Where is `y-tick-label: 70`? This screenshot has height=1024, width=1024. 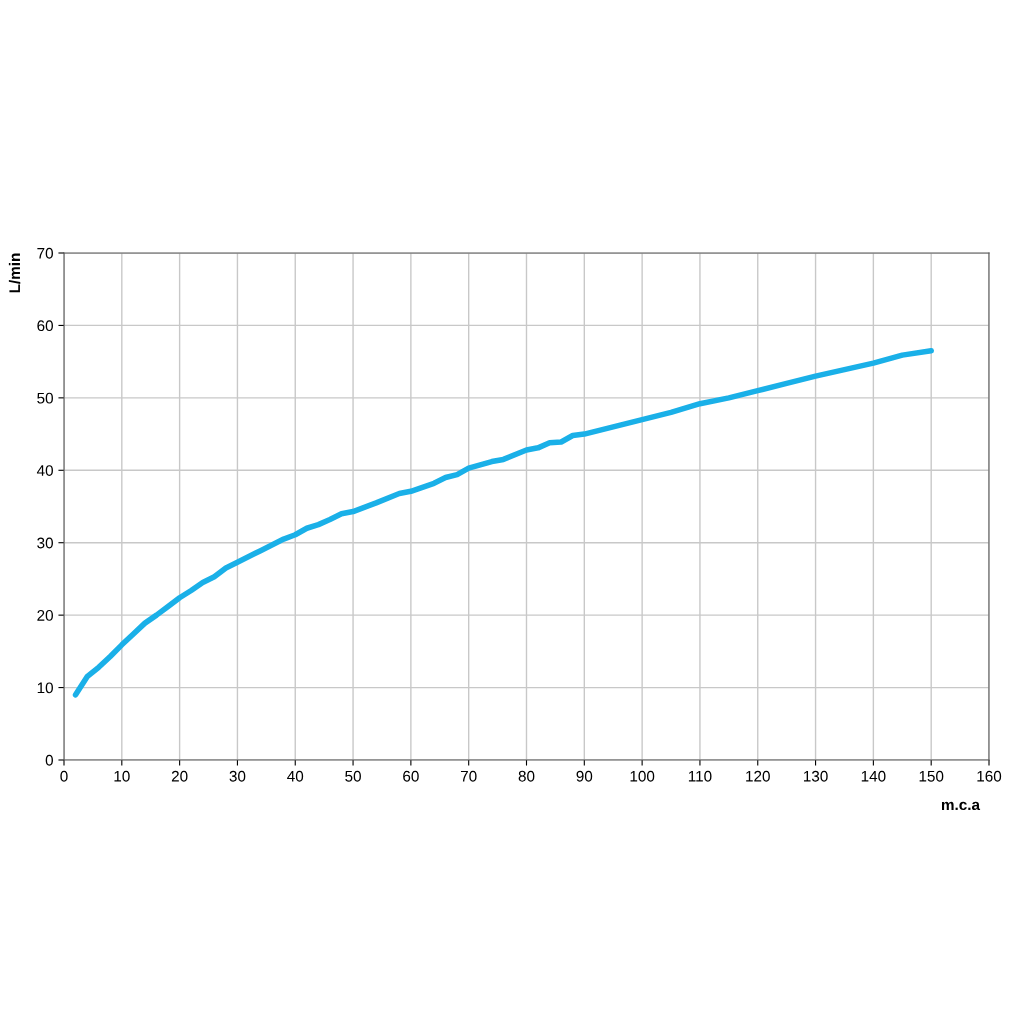 y-tick-label: 70 is located at coordinates (45, 253).